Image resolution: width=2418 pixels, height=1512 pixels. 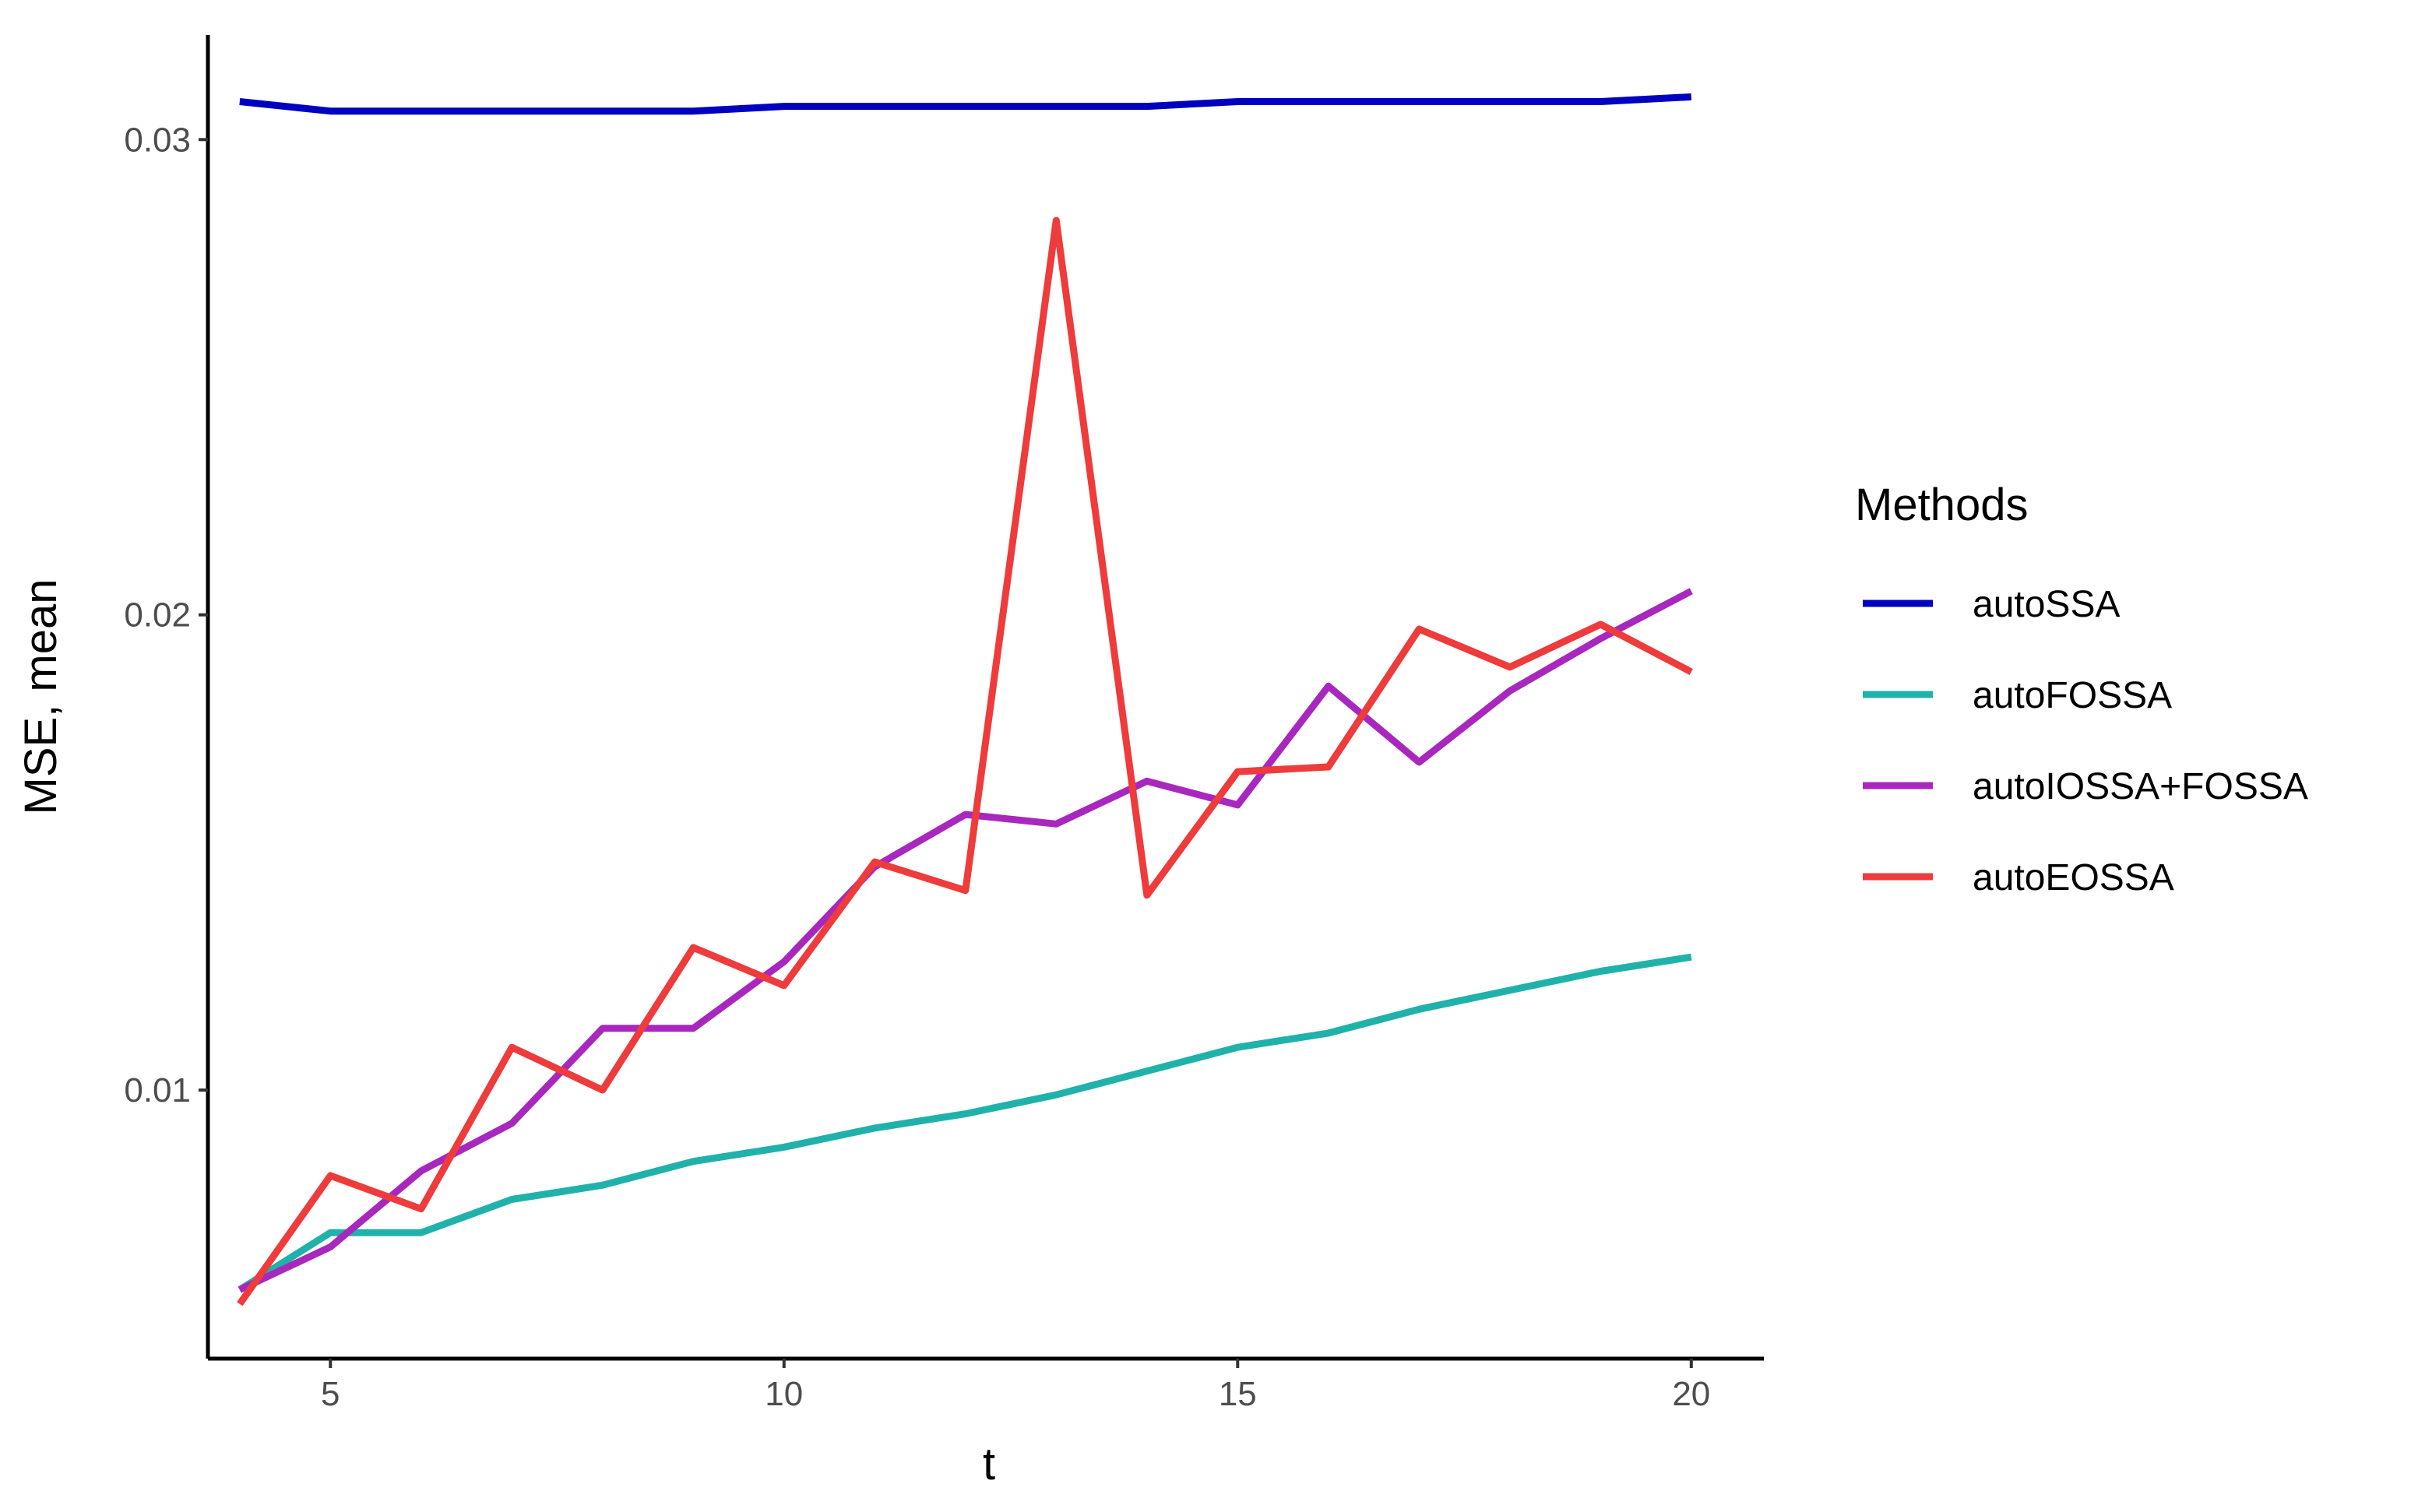 What do you see at coordinates (2073, 878) in the screenshot?
I see `legend-label: autoEOSSA` at bounding box center [2073, 878].